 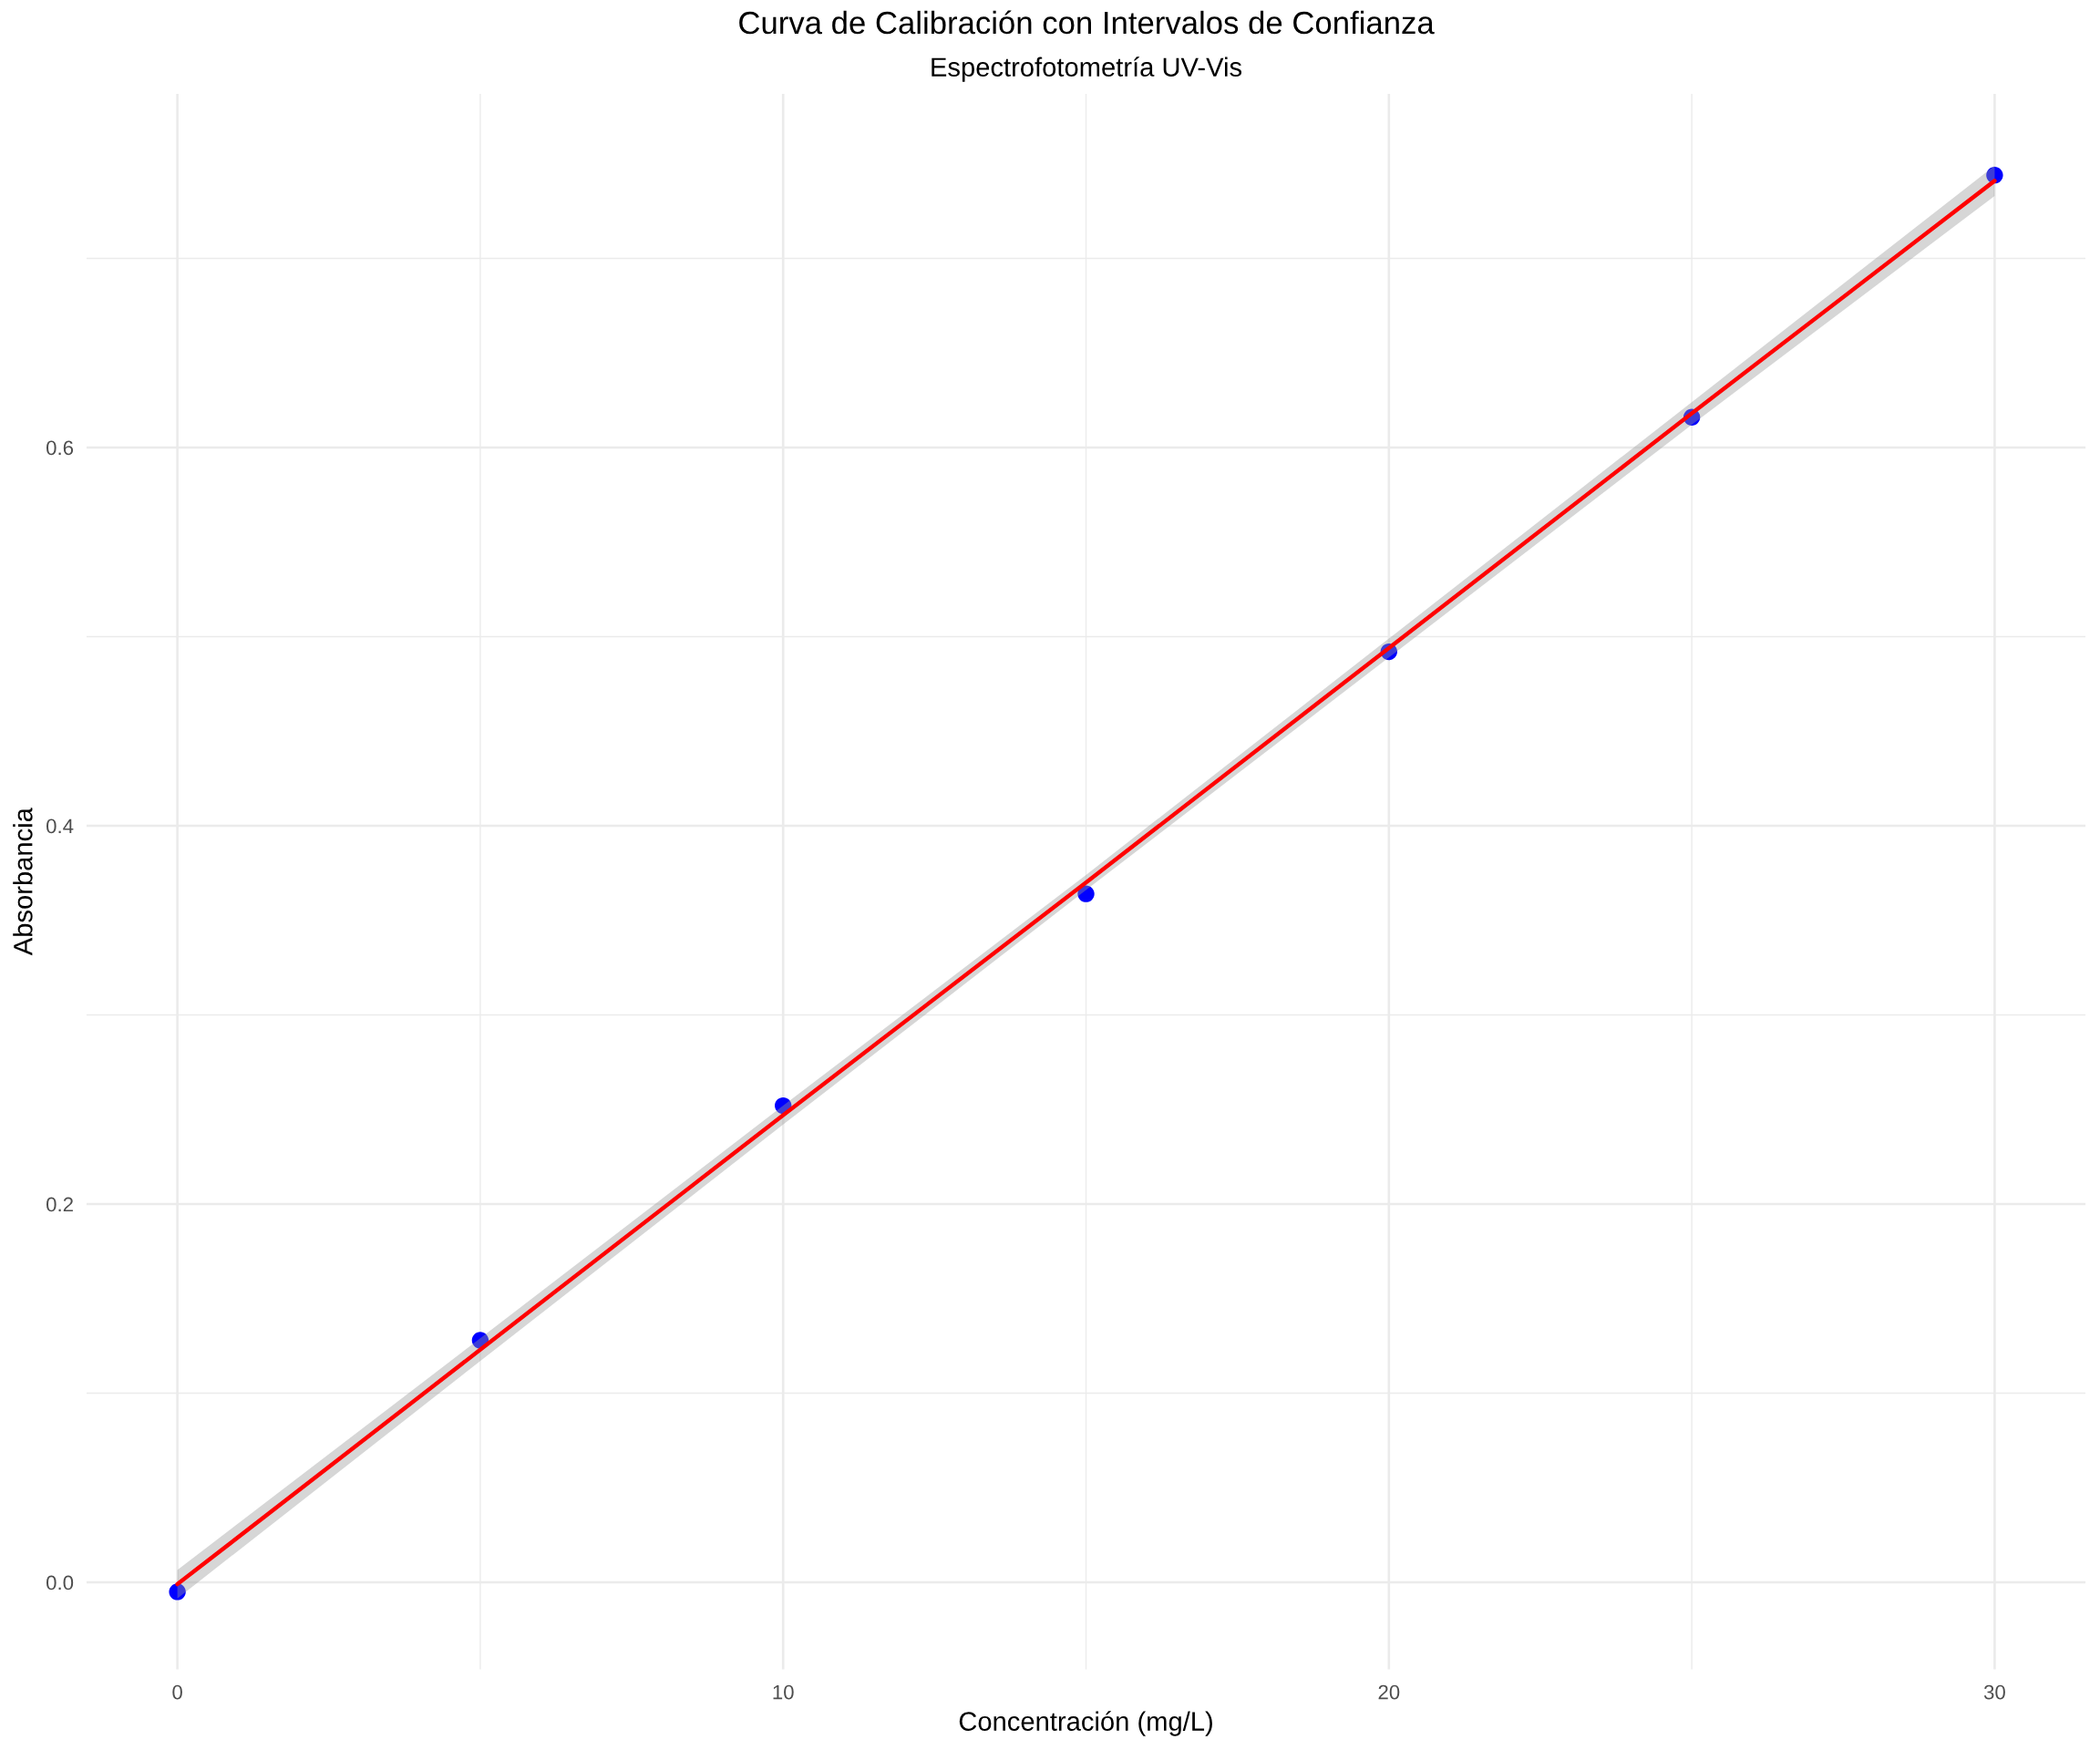 What do you see at coordinates (1994, 1692) in the screenshot?
I see `x-tick-label: 30` at bounding box center [1994, 1692].